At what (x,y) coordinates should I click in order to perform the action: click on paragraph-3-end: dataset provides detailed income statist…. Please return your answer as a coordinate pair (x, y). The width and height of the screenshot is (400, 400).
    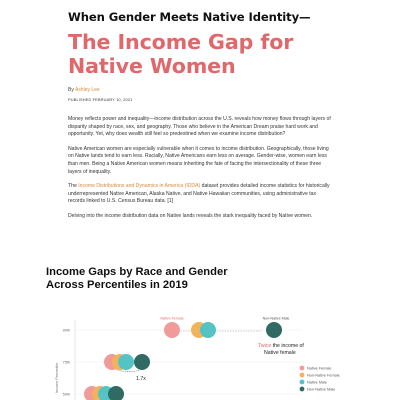
    Looking at the image, I should click on (199, 194).